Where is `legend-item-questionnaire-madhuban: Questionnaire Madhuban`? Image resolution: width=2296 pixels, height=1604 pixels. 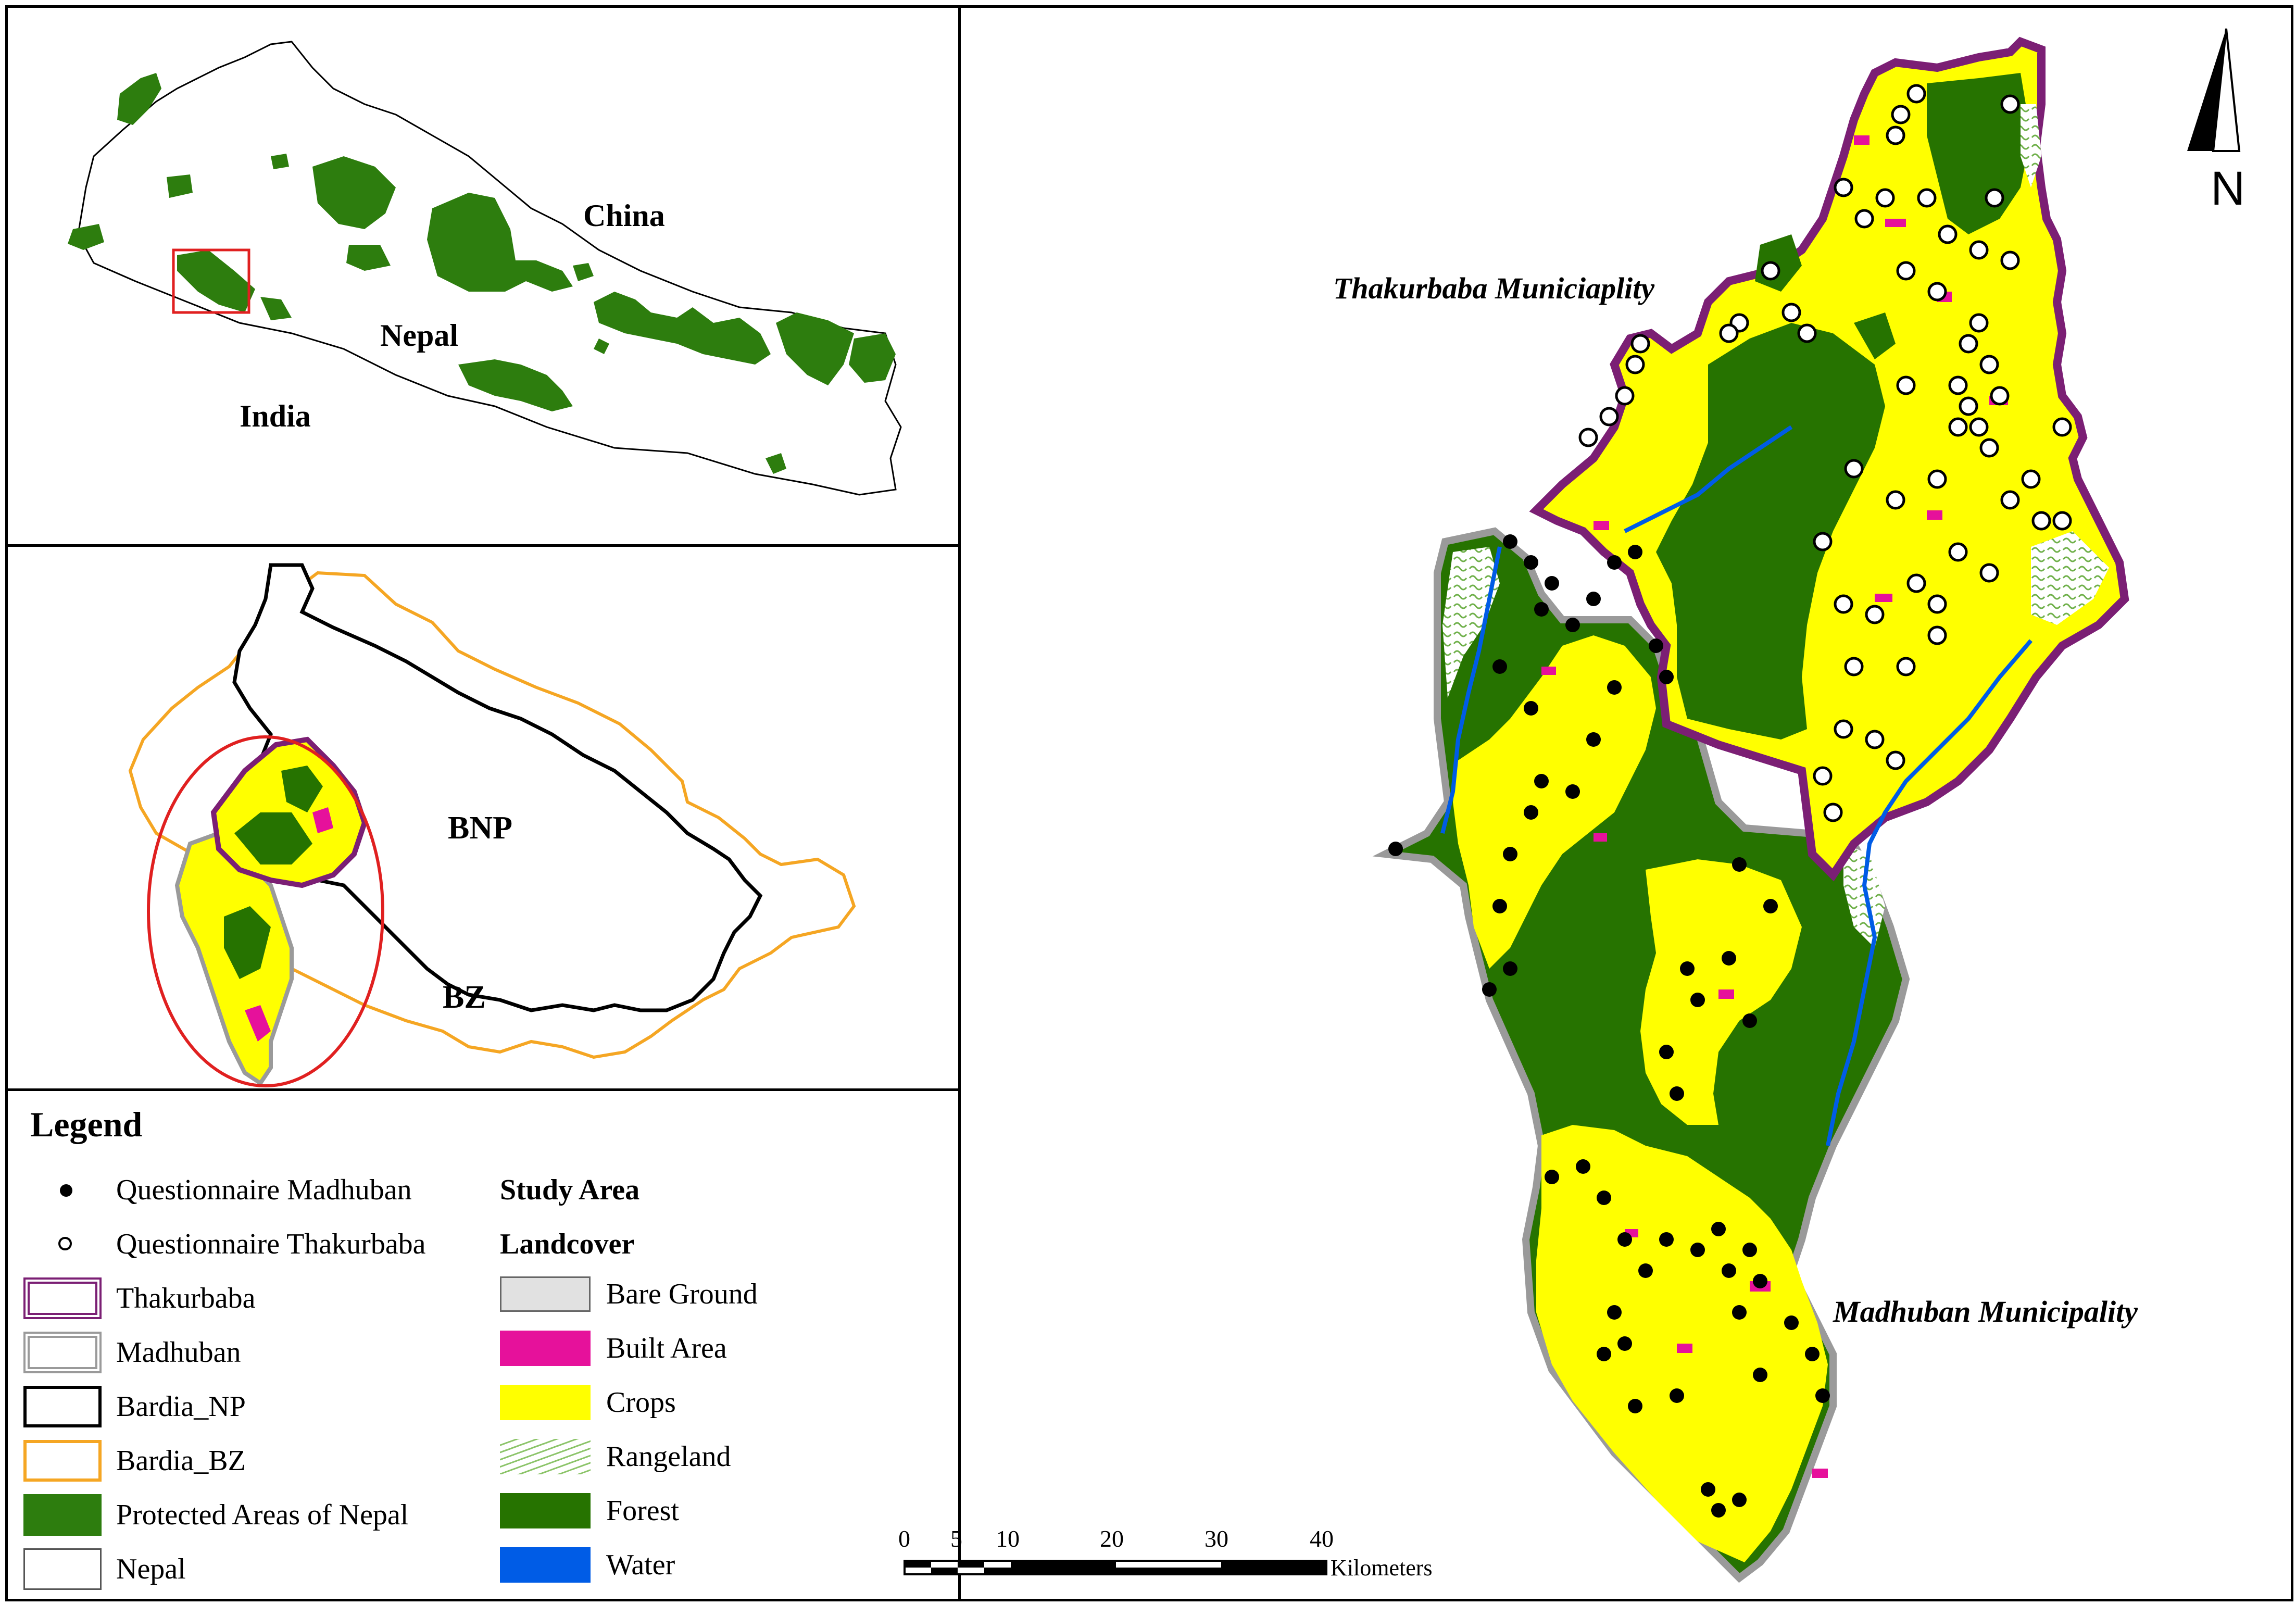 legend-item-questionnaire-madhuban: Questionnaire Madhuban is located at coordinates (217, 1190).